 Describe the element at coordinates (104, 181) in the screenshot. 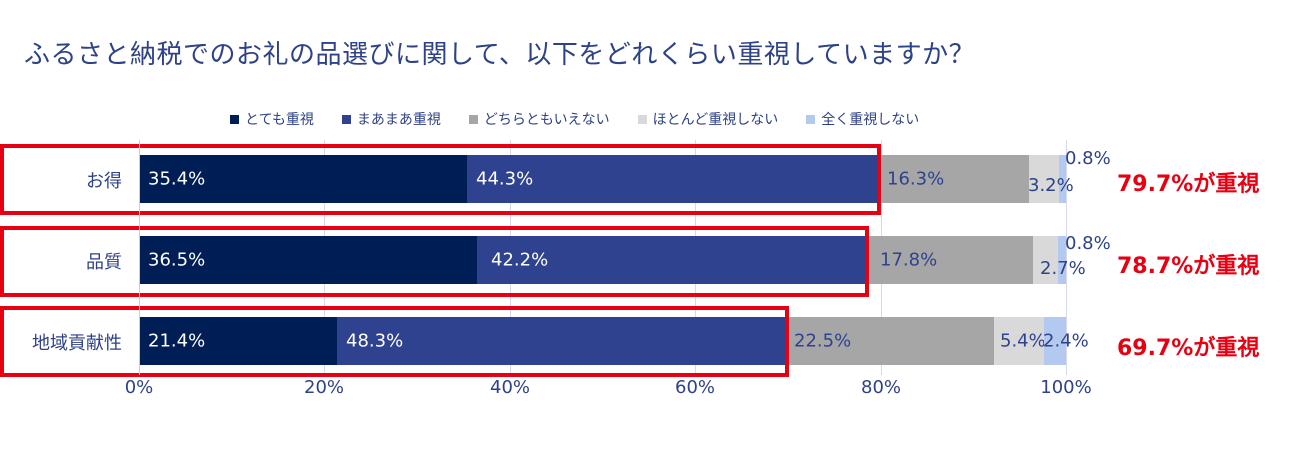

I see `row-label-otoku: お得` at that location.